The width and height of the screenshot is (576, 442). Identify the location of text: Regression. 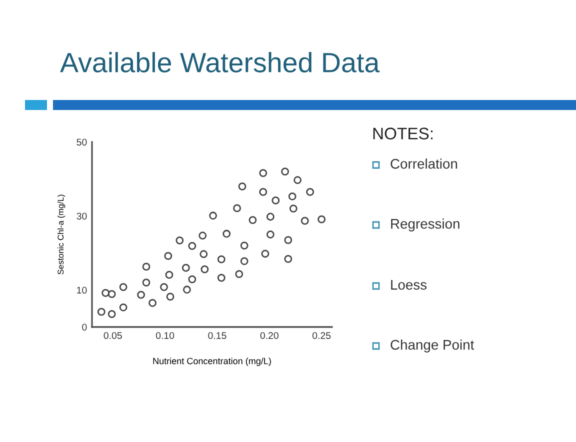
(425, 225).